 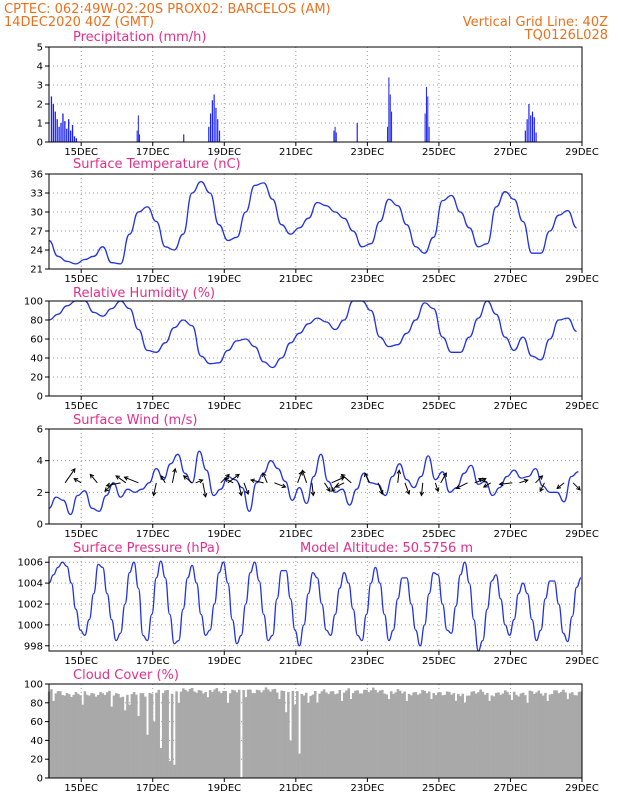 I want to click on cloud-xtick-23DEC: 23DEC, so click(x=368, y=788).